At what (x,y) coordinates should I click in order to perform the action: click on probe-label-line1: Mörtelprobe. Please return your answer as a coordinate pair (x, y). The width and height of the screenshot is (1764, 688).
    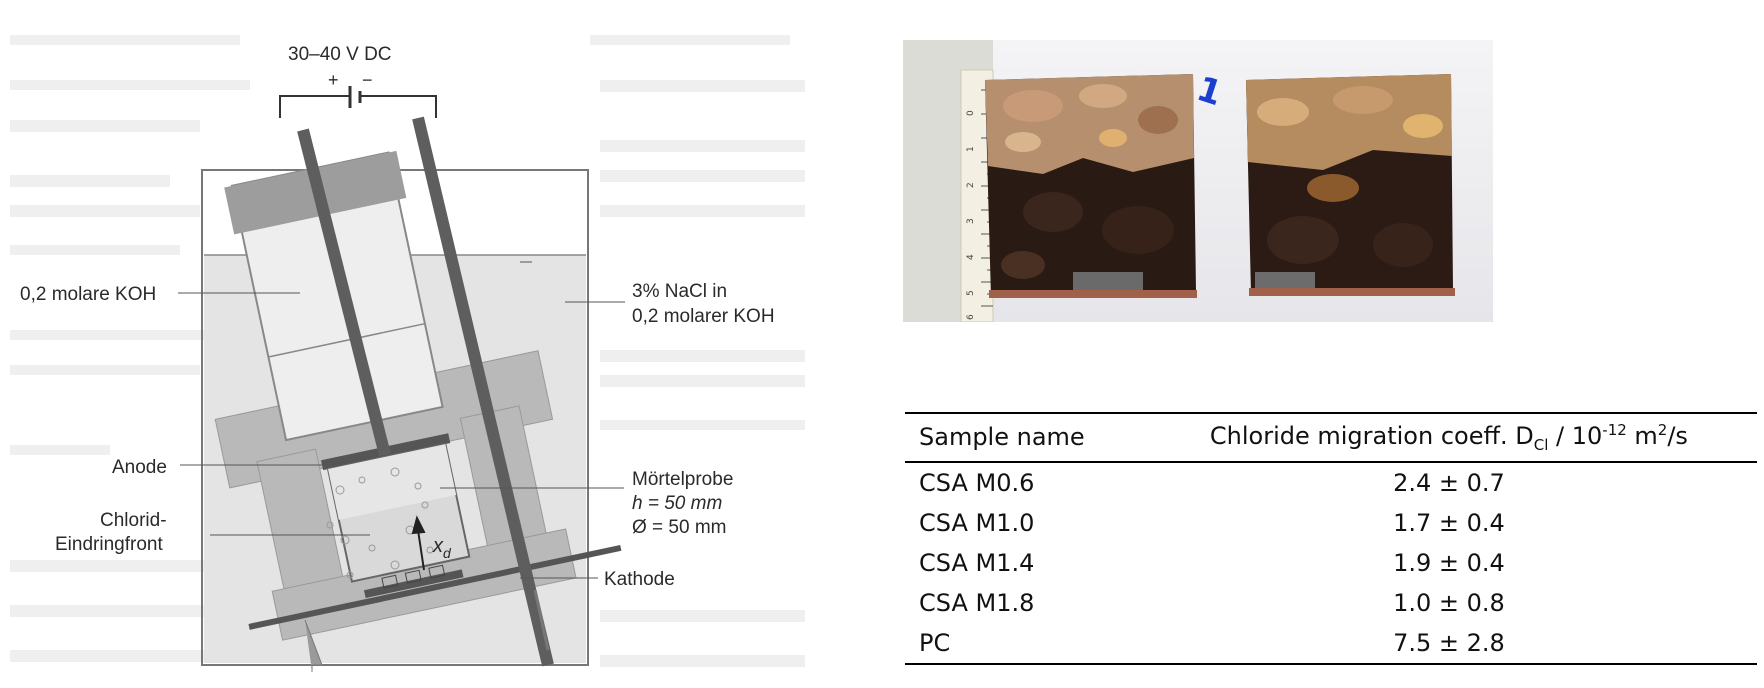
    Looking at the image, I should click on (682, 479).